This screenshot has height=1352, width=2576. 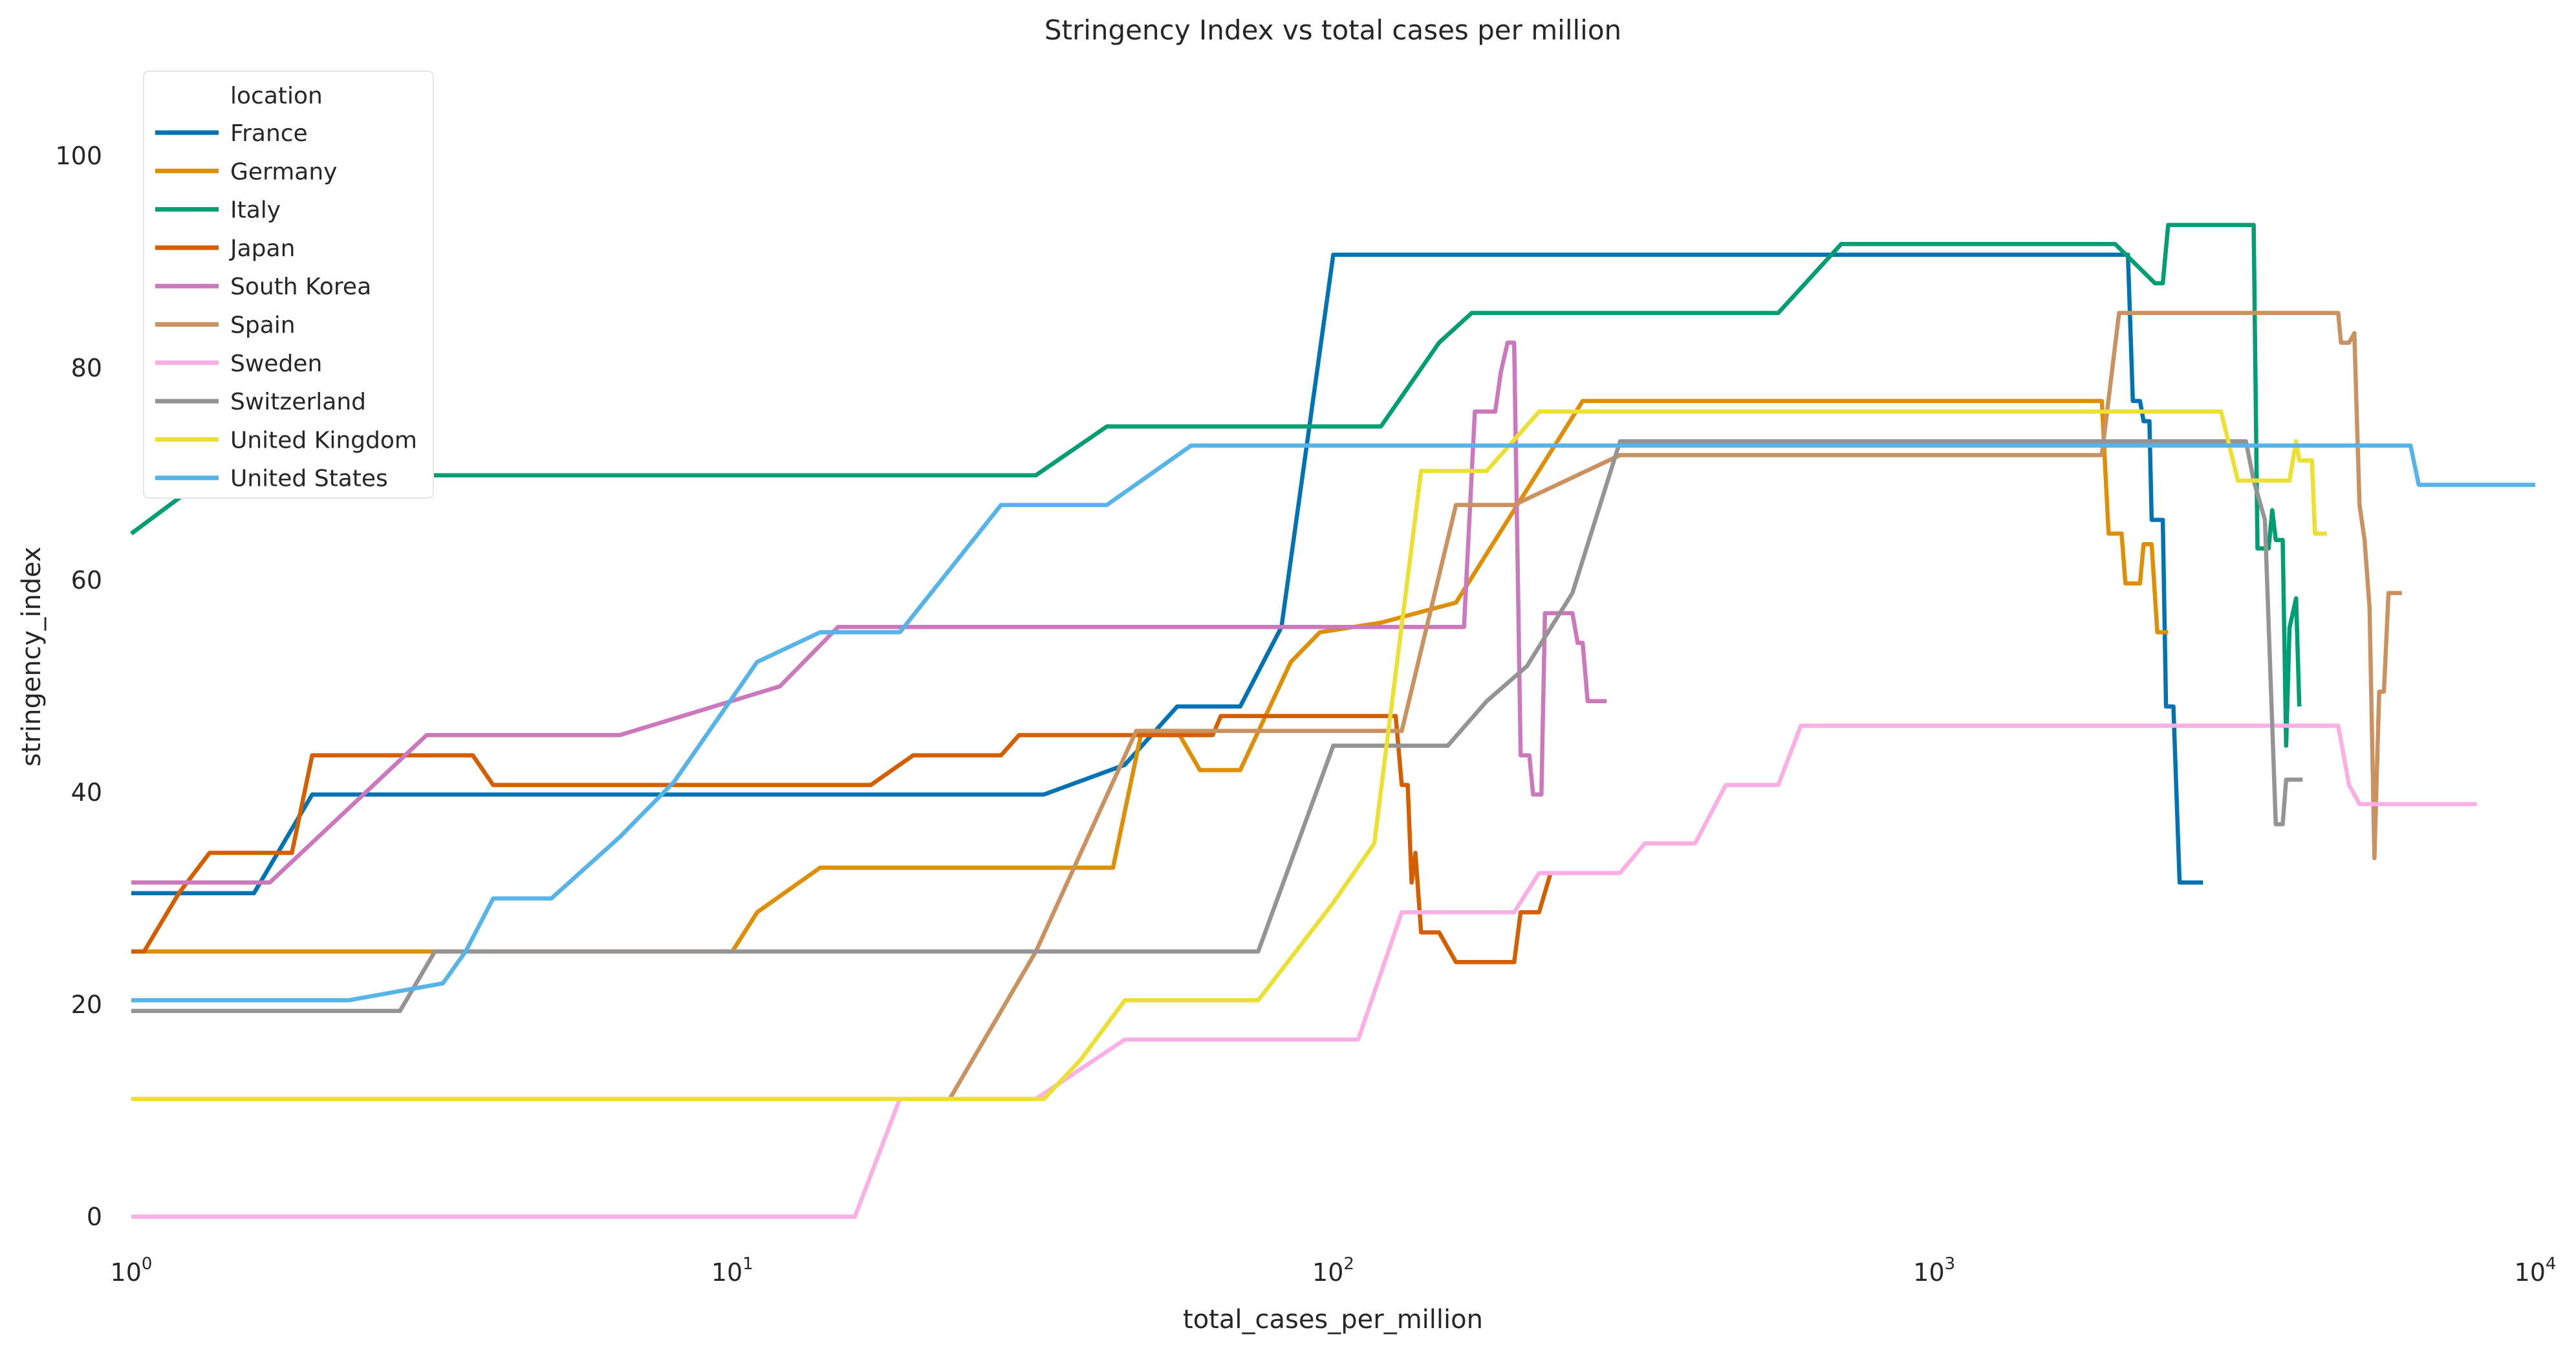 What do you see at coordinates (94, 1217) in the screenshot?
I see `y-tick-label: 0` at bounding box center [94, 1217].